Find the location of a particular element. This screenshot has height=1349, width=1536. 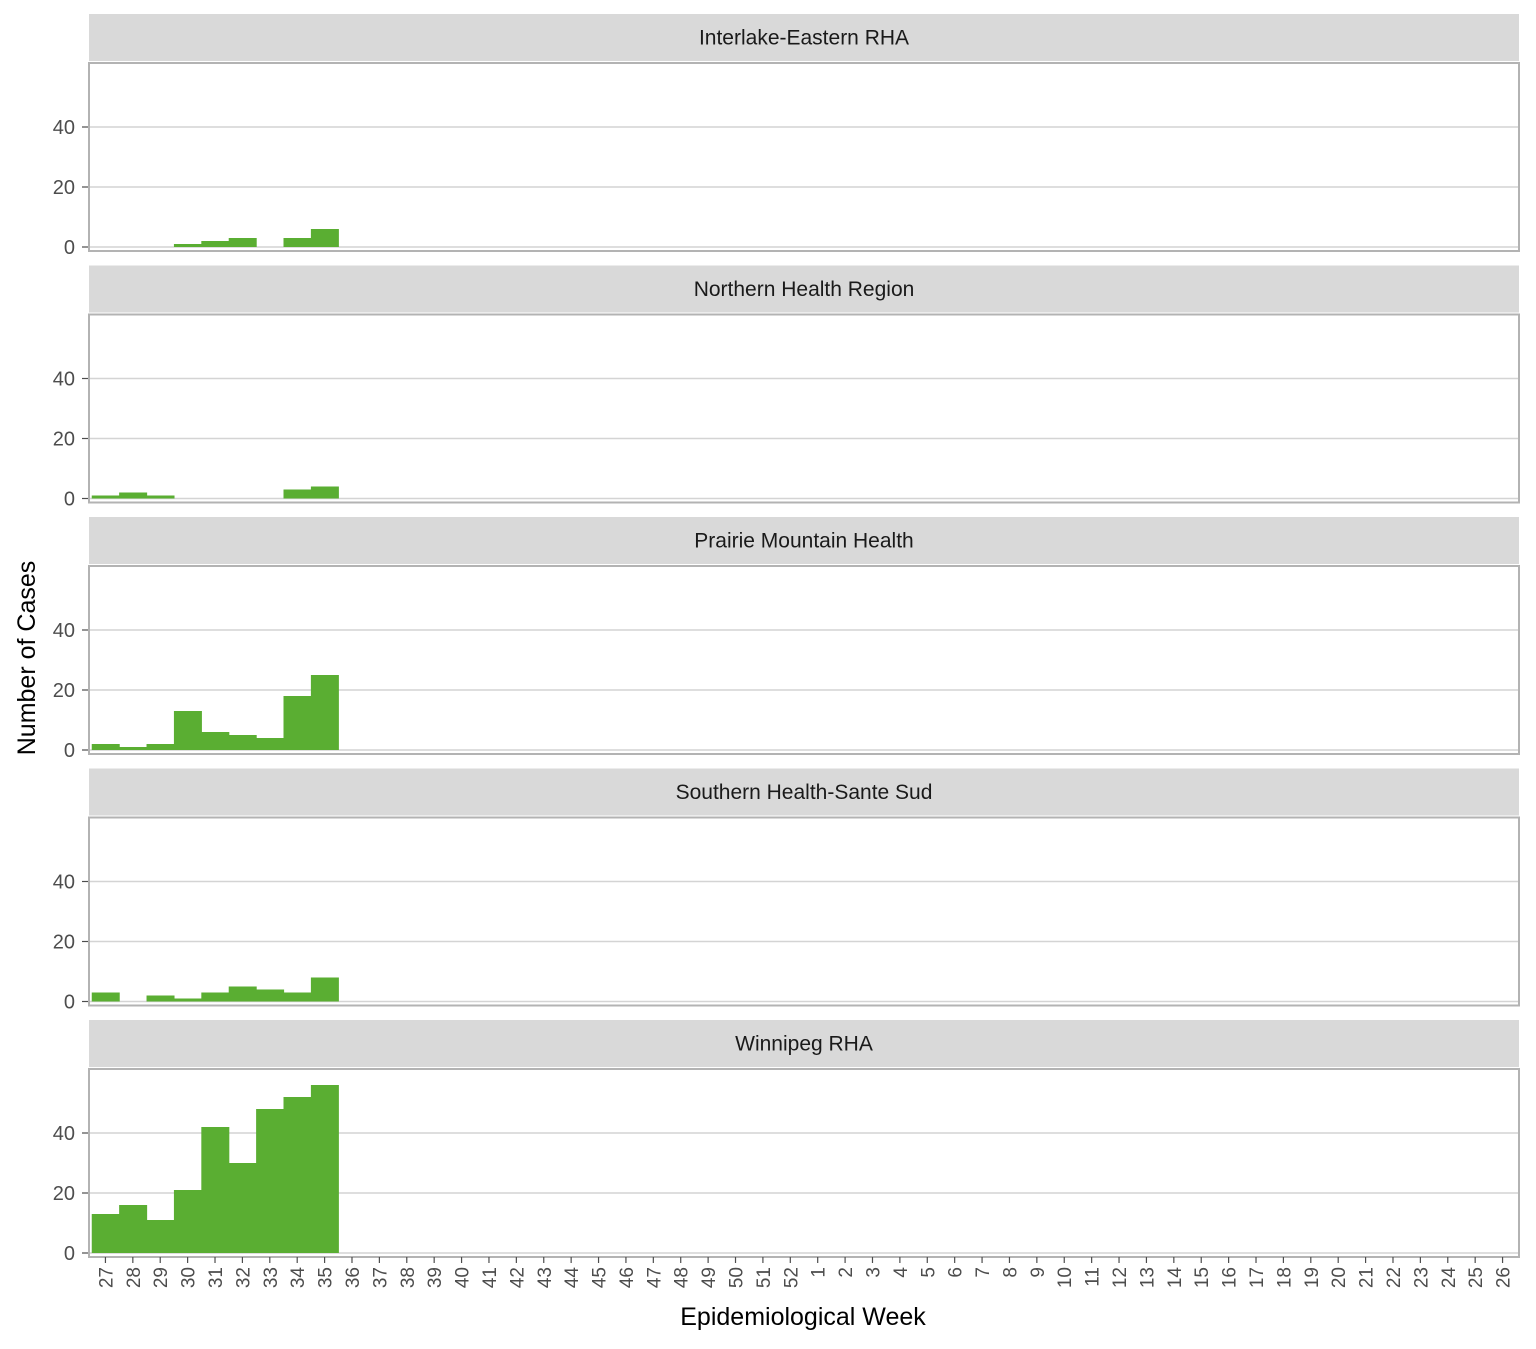

x-tick-label: 44 is located at coordinates (572, 1278).